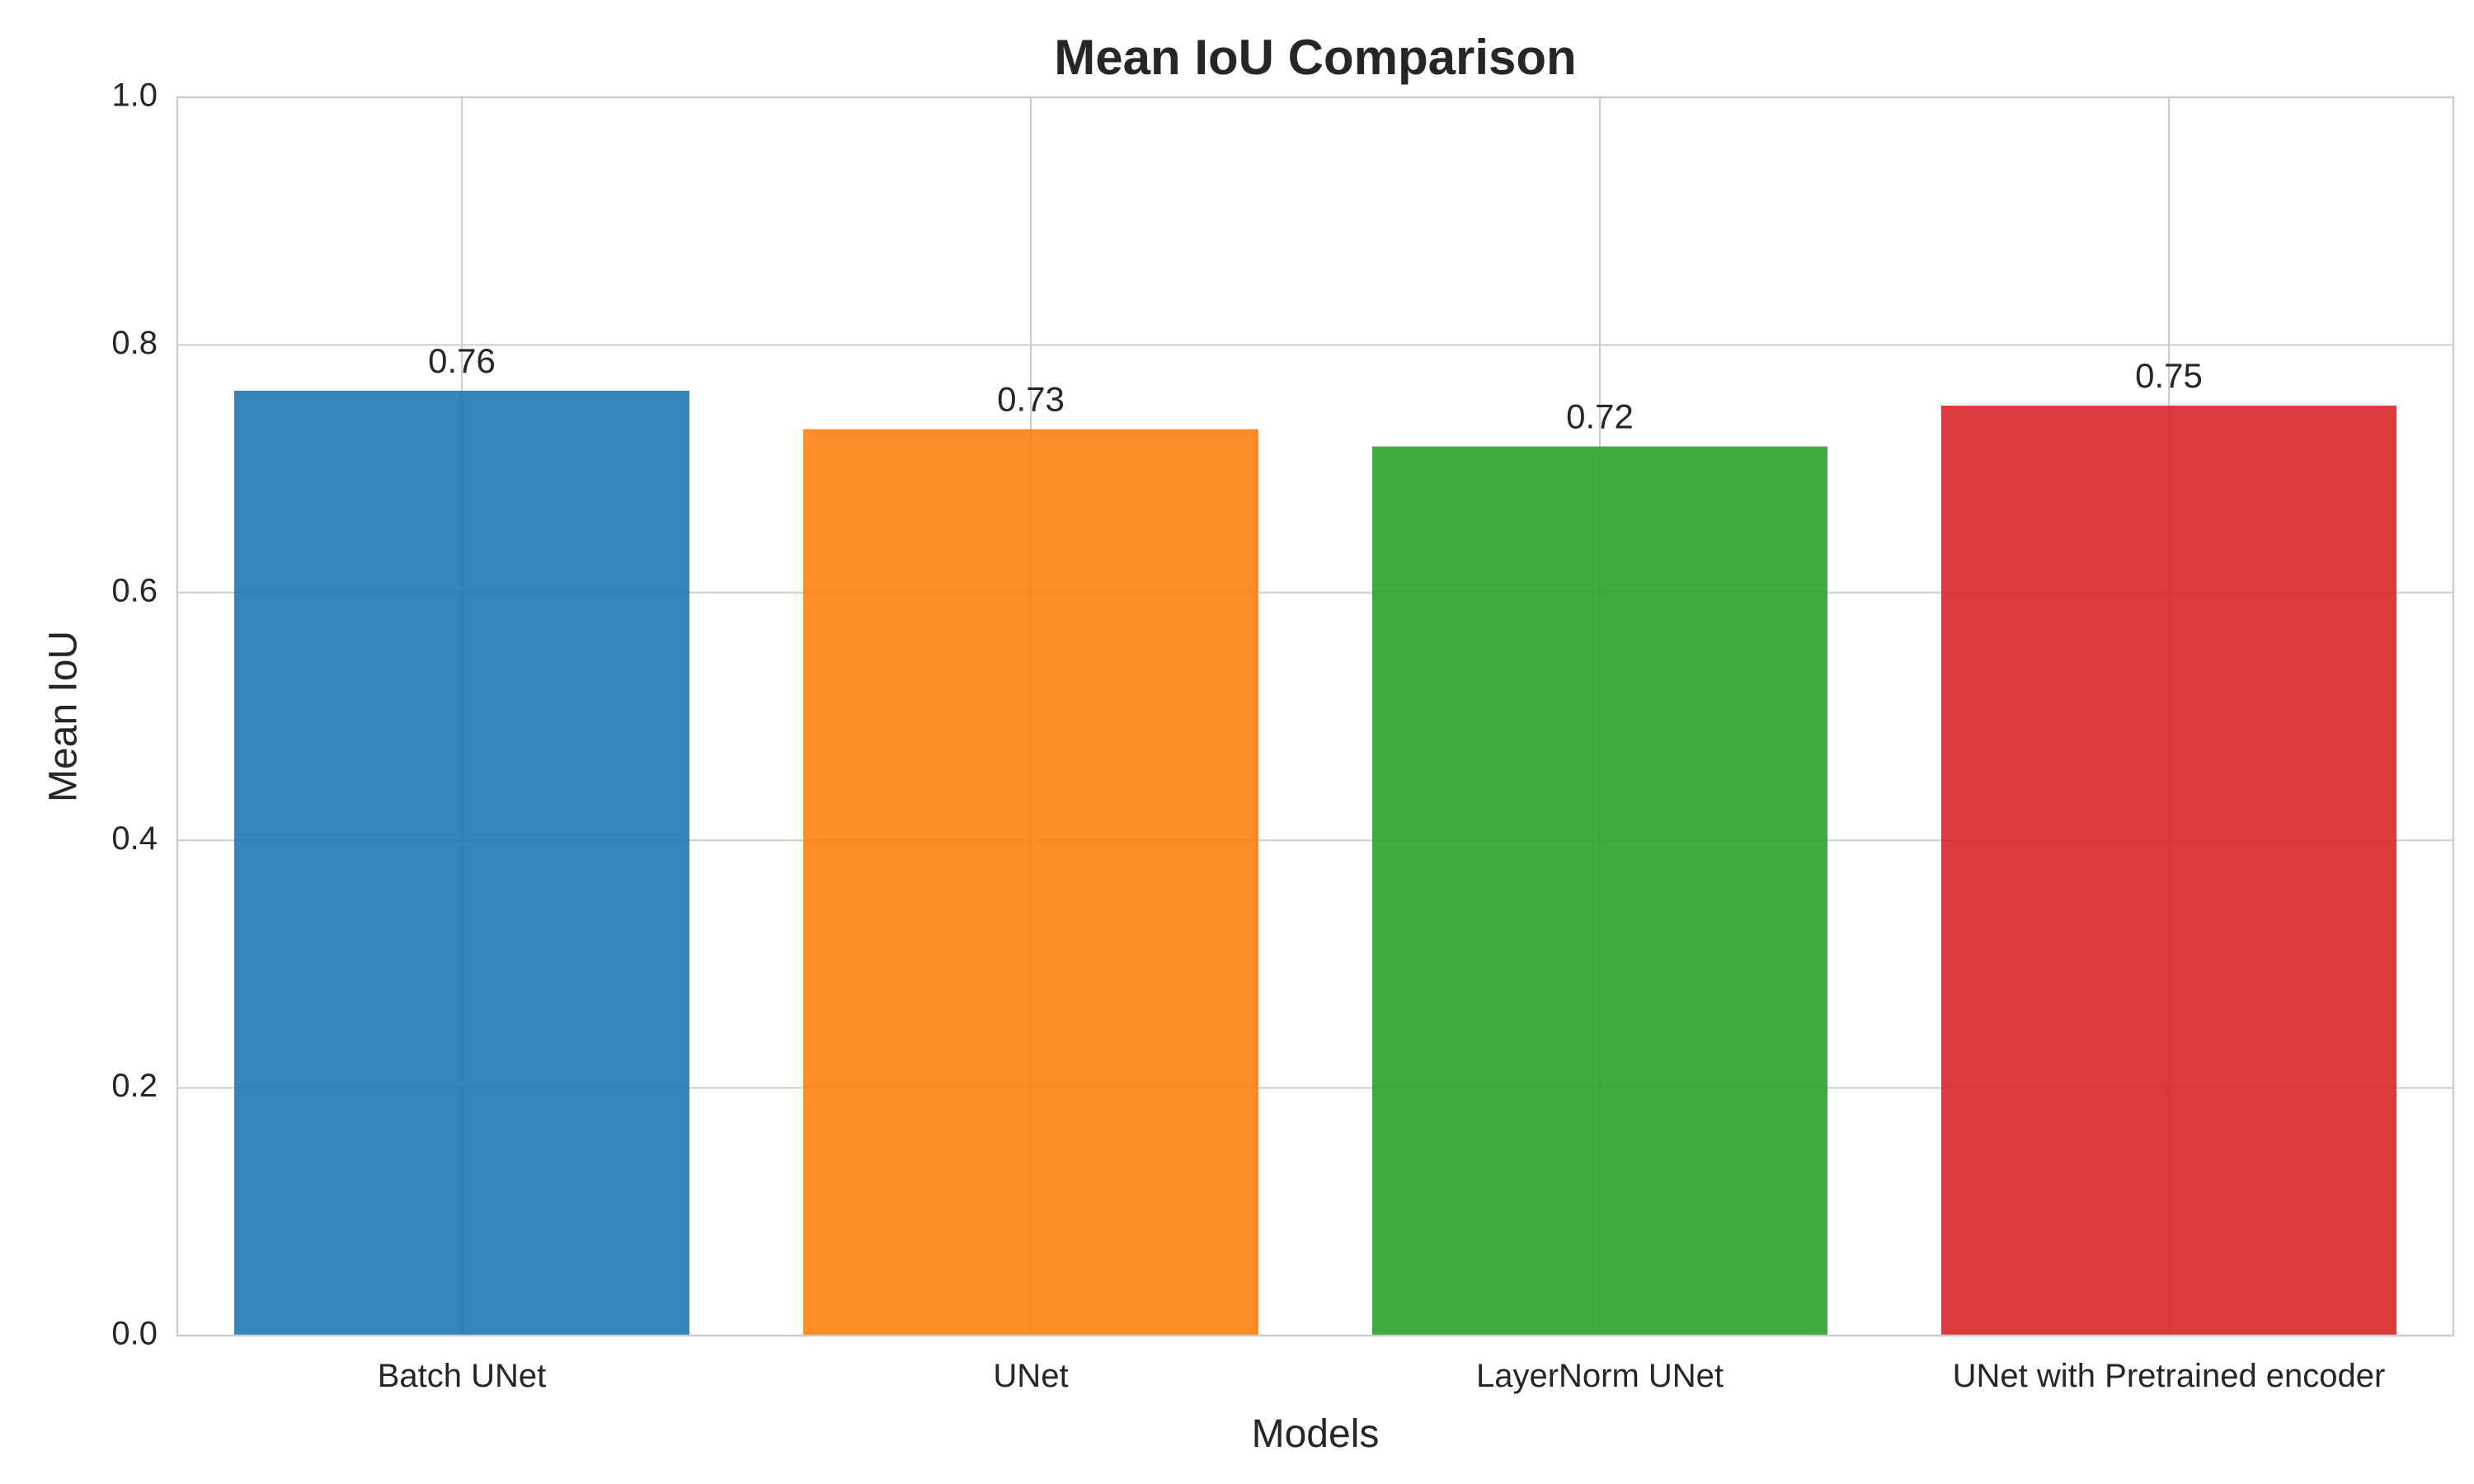  Describe the element at coordinates (1316, 1434) in the screenshot. I see `x-axis-label: Models` at that location.